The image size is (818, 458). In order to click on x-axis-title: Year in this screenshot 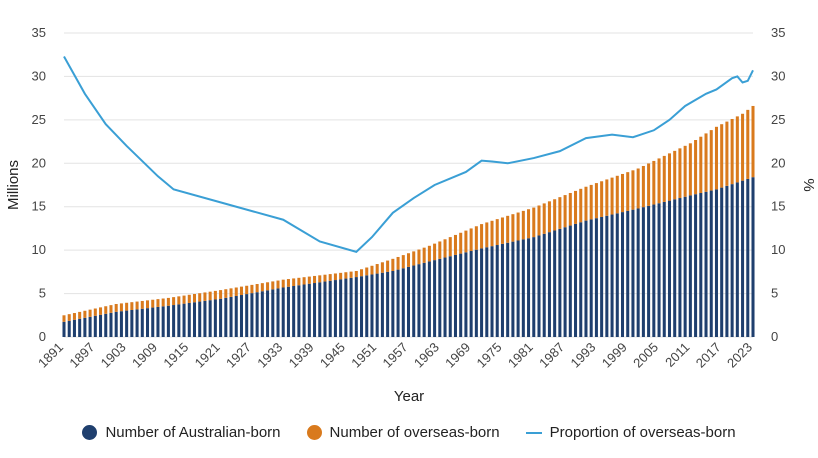, I will do `click(409, 396)`.